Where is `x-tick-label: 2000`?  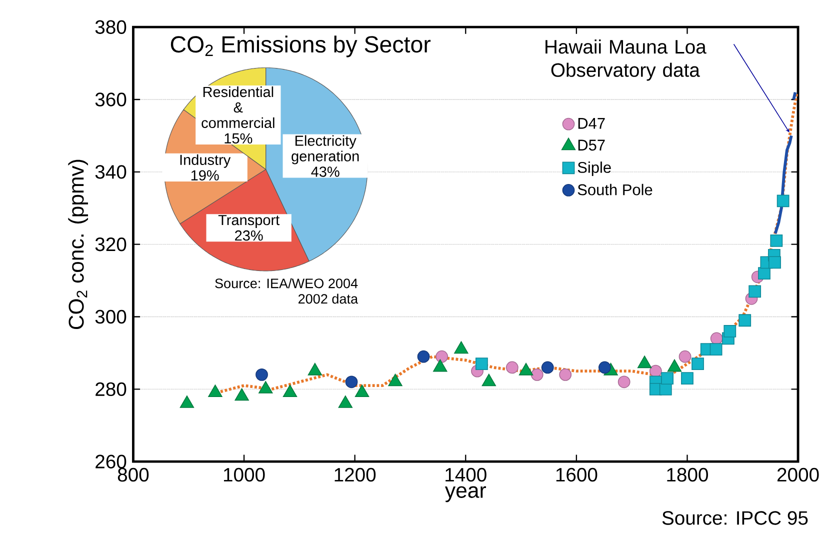
x-tick-label: 2000 is located at coordinates (798, 475).